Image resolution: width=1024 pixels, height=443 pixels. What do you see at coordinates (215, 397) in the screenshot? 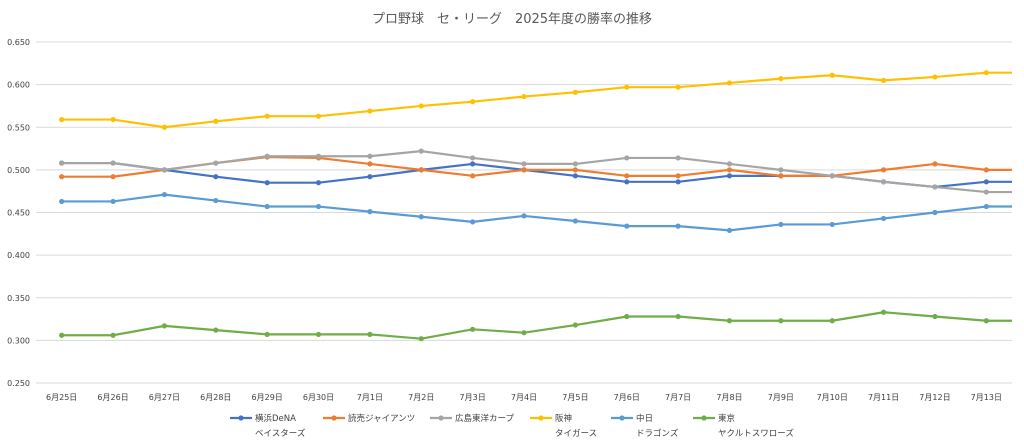
I see `x-tick-label: 6月28日` at bounding box center [215, 397].